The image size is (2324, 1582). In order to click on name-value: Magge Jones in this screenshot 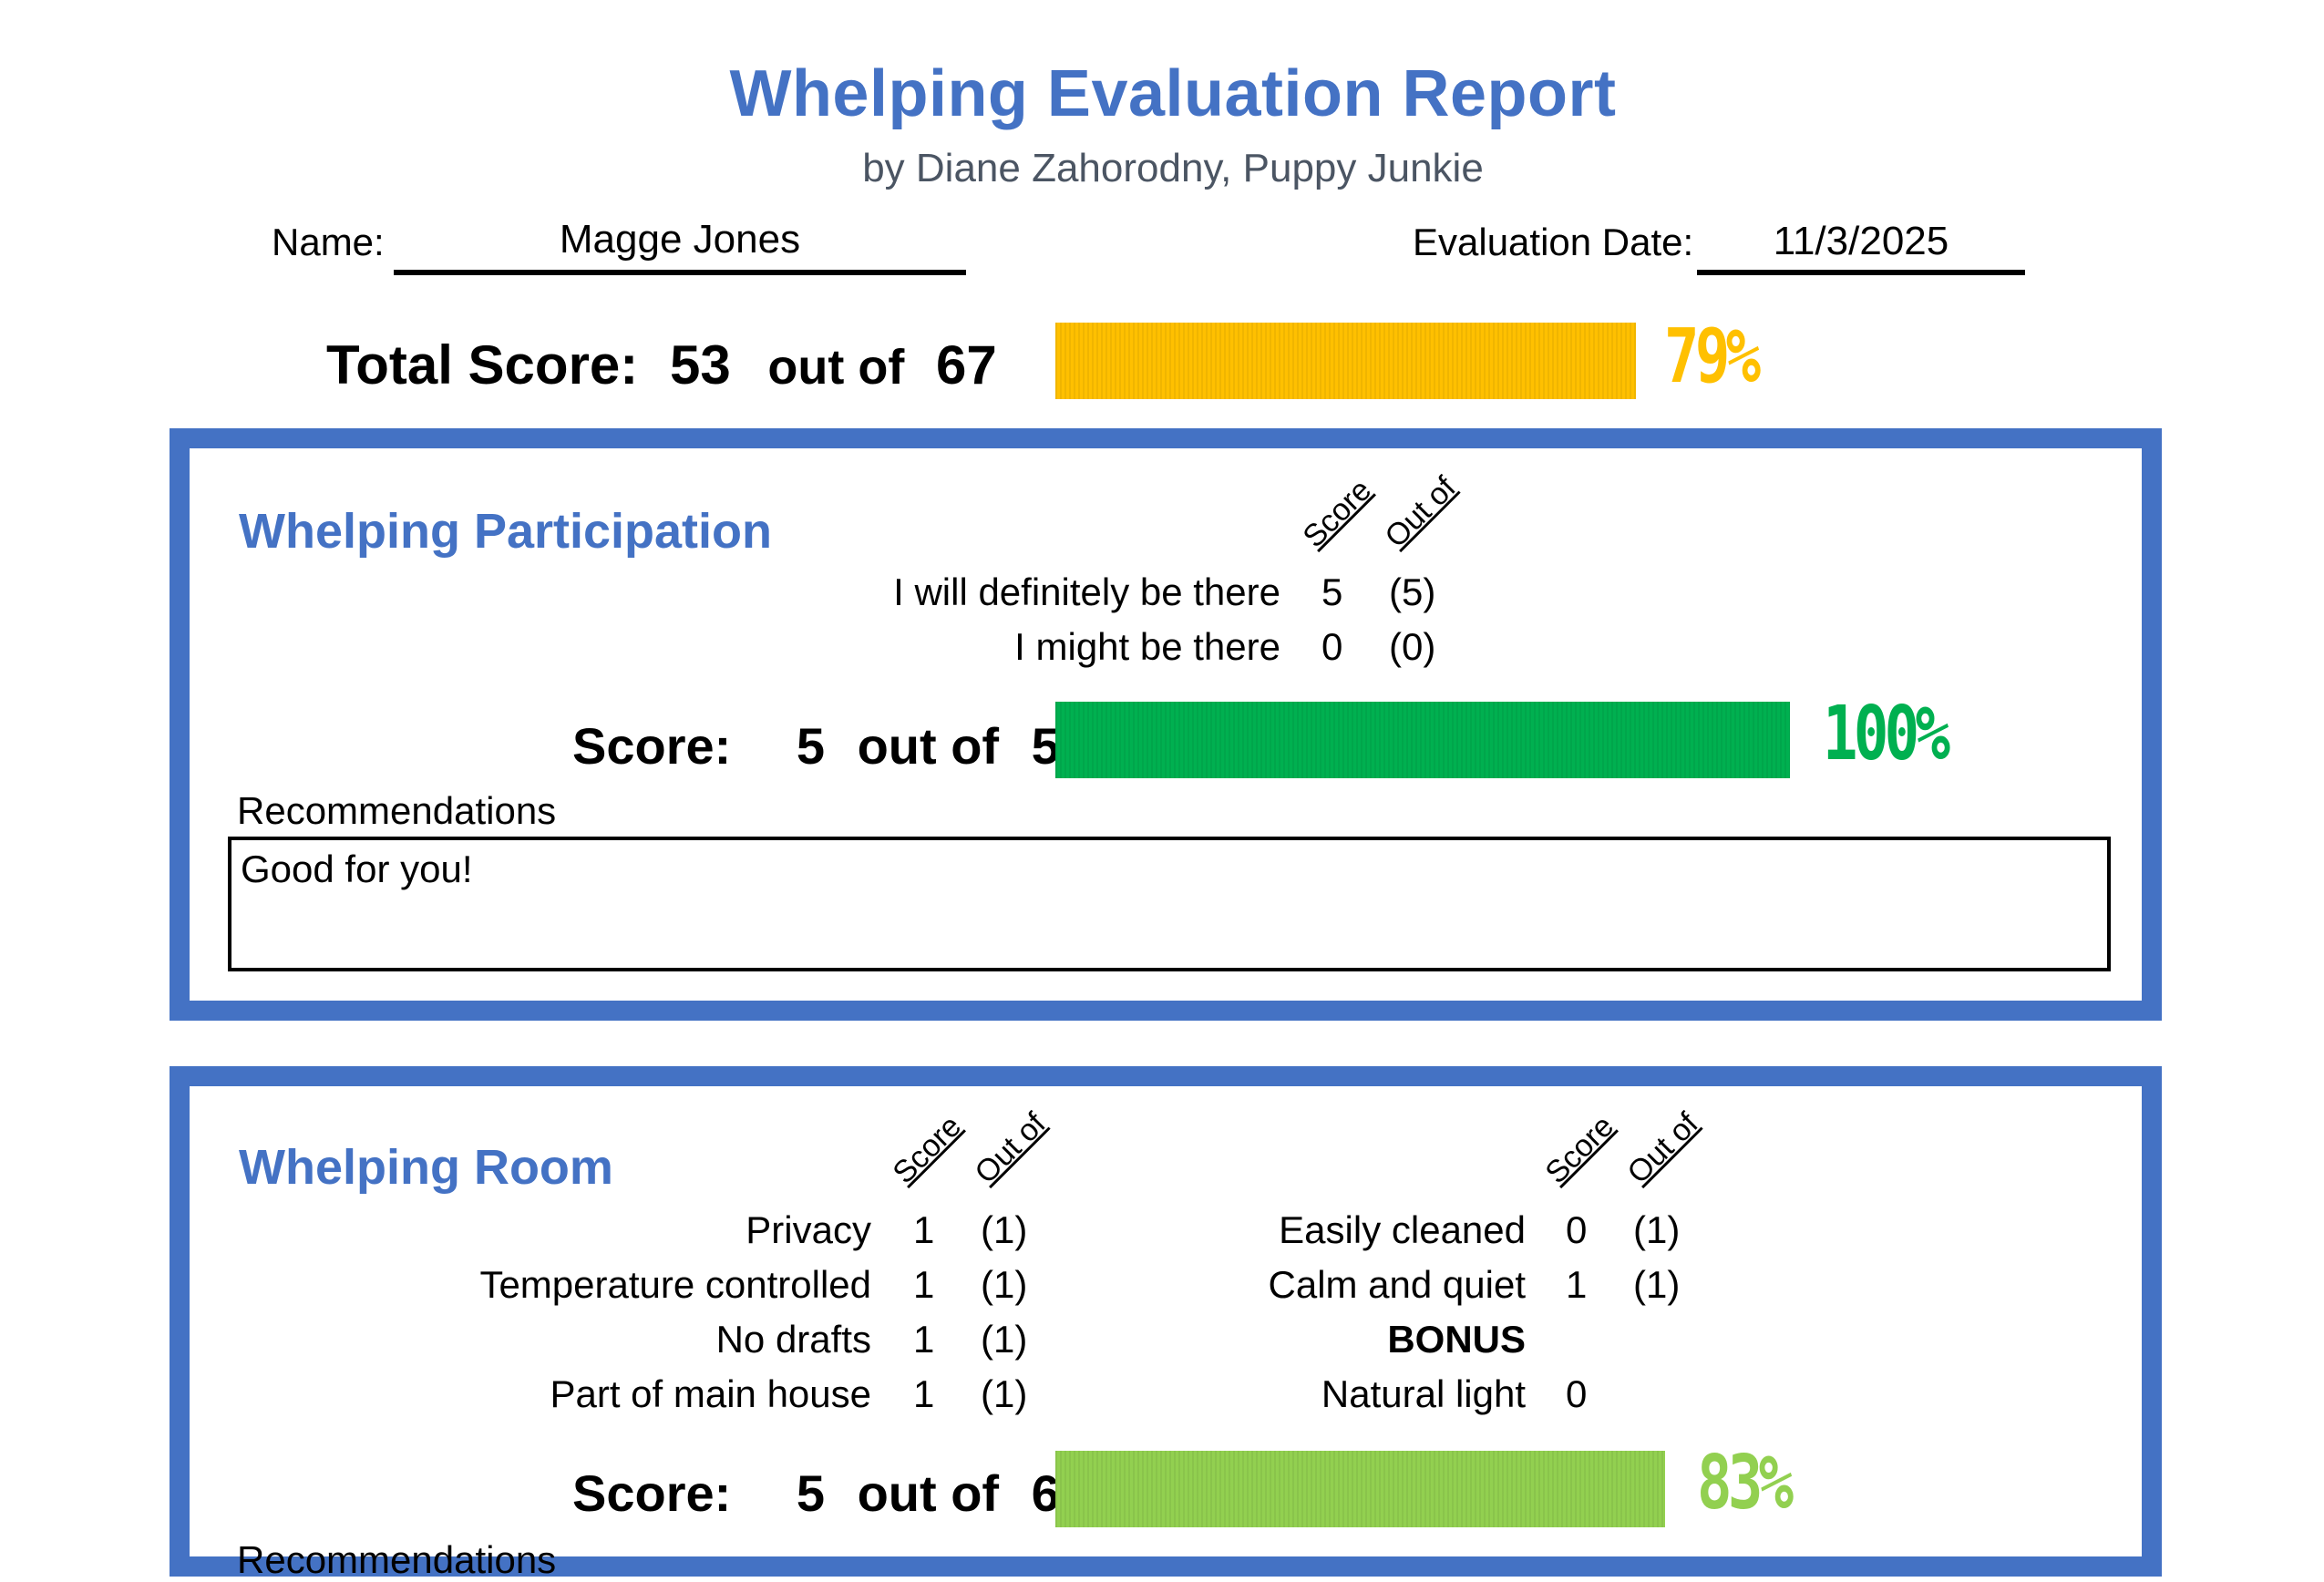, I will do `click(680, 239)`.